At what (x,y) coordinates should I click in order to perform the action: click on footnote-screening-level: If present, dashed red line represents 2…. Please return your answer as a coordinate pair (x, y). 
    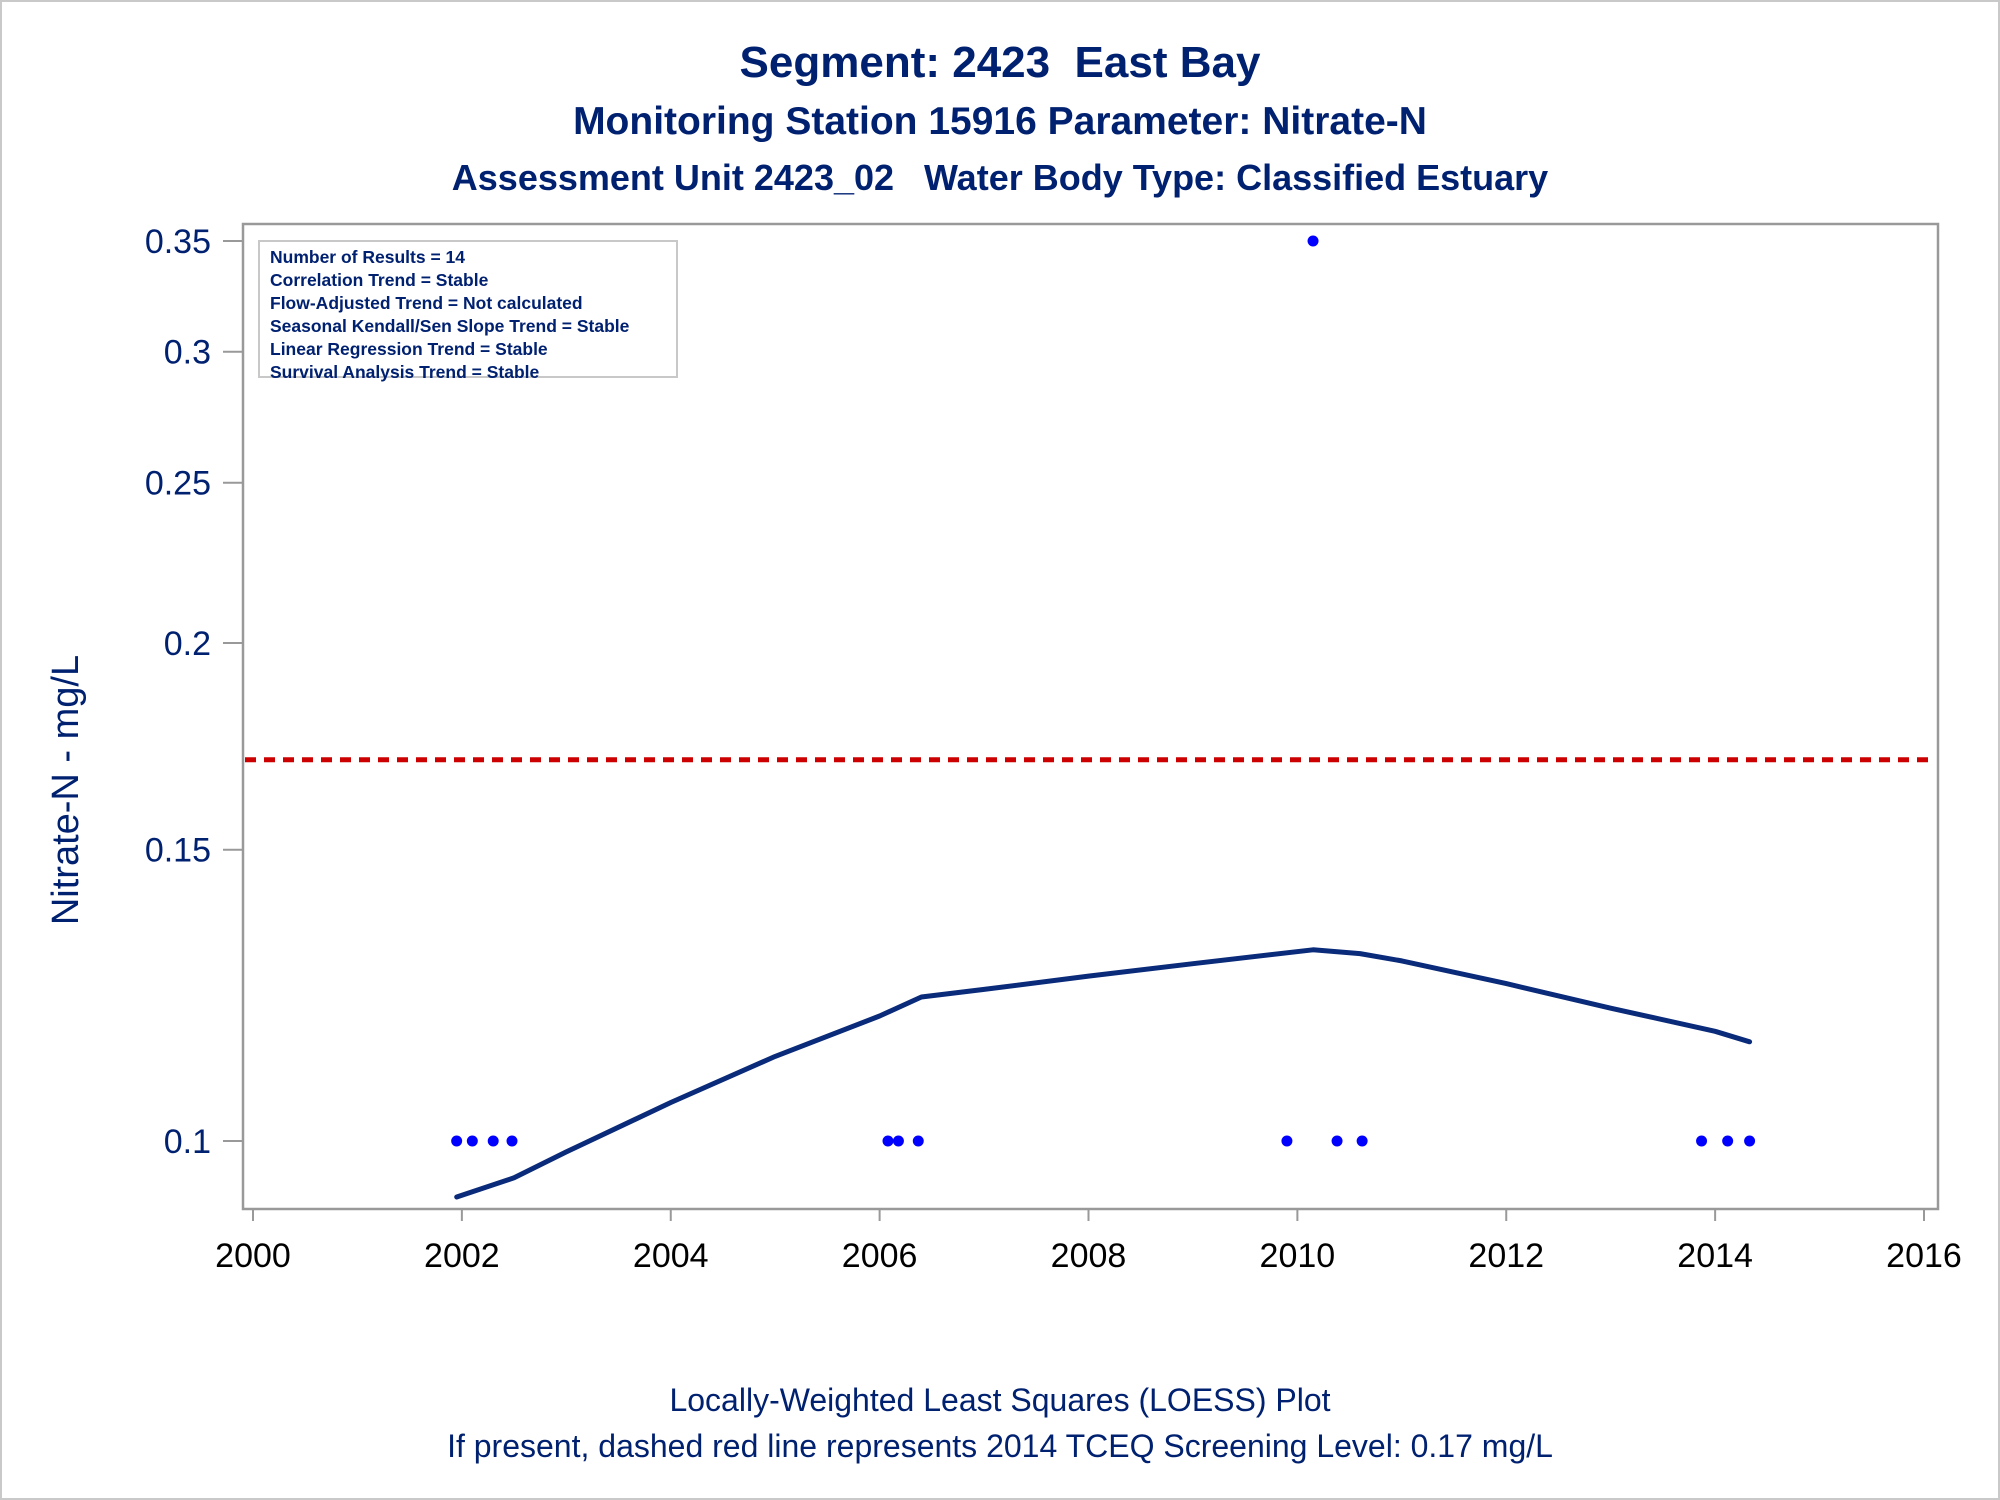
    Looking at the image, I should click on (1000, 1446).